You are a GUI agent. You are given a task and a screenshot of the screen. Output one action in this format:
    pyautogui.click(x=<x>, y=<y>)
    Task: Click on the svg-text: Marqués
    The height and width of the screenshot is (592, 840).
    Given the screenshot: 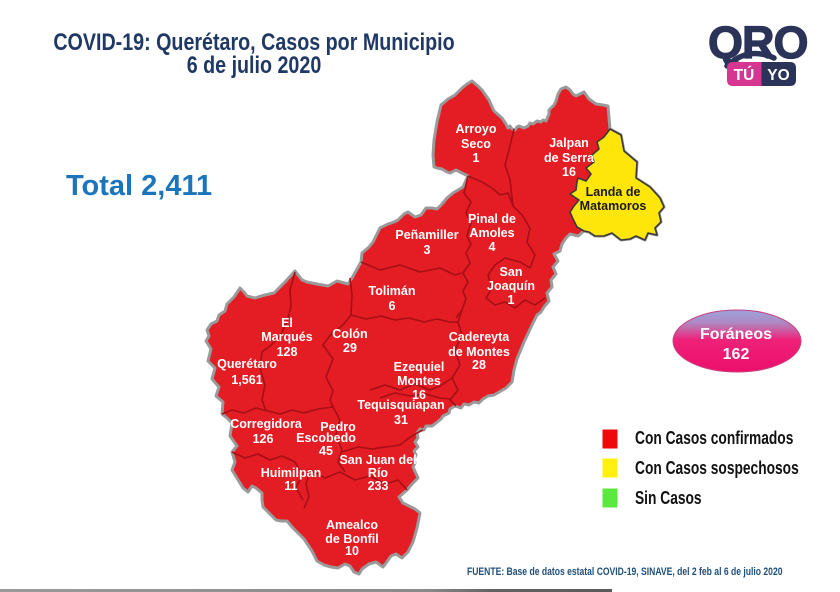 What is the action you would take?
    pyautogui.click(x=286, y=337)
    